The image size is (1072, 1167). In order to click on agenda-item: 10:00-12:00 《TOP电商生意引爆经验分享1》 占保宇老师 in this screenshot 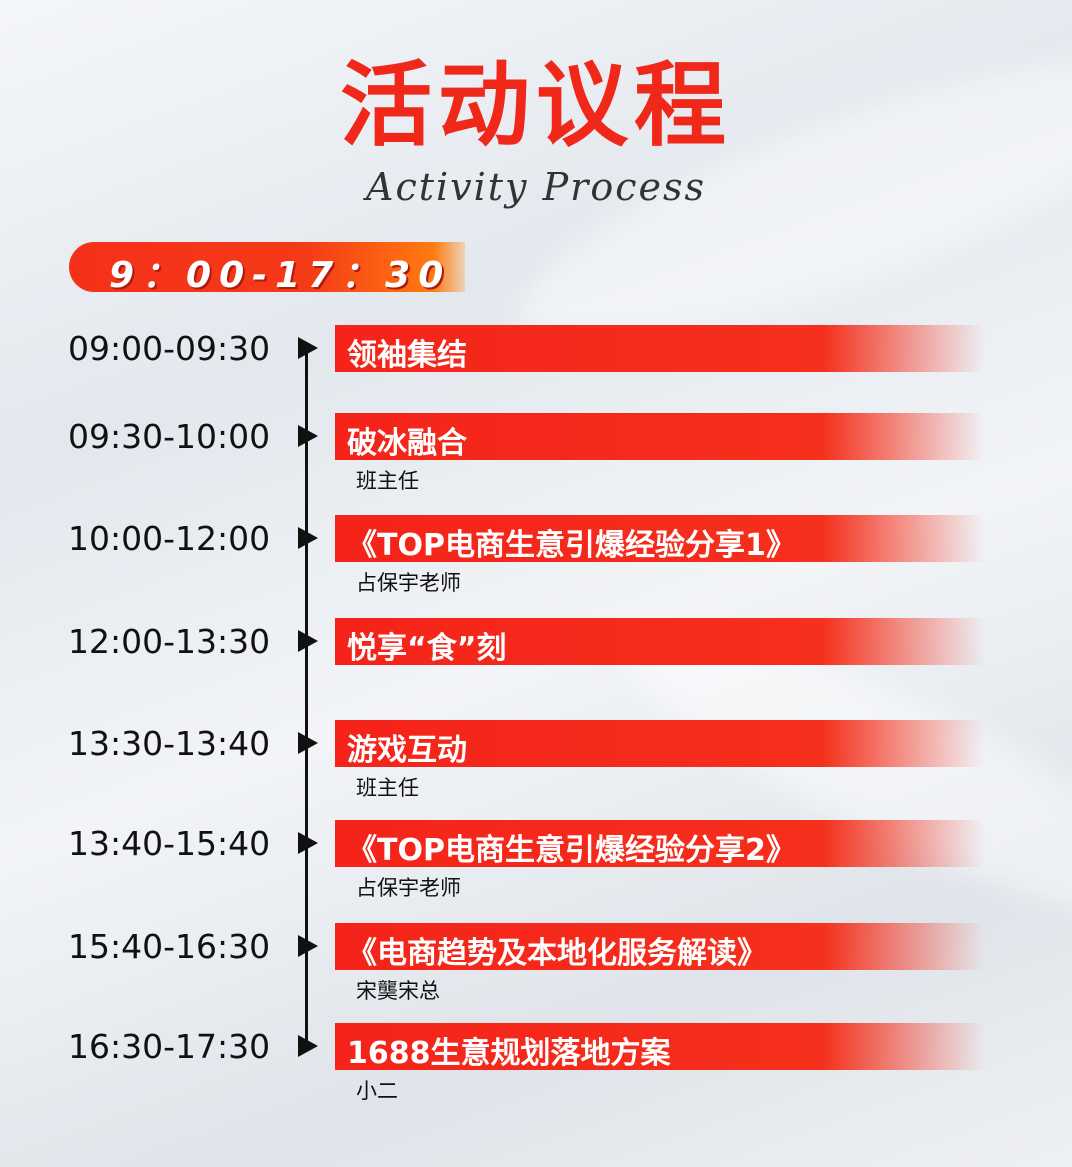, I will do `click(536, 555)`.